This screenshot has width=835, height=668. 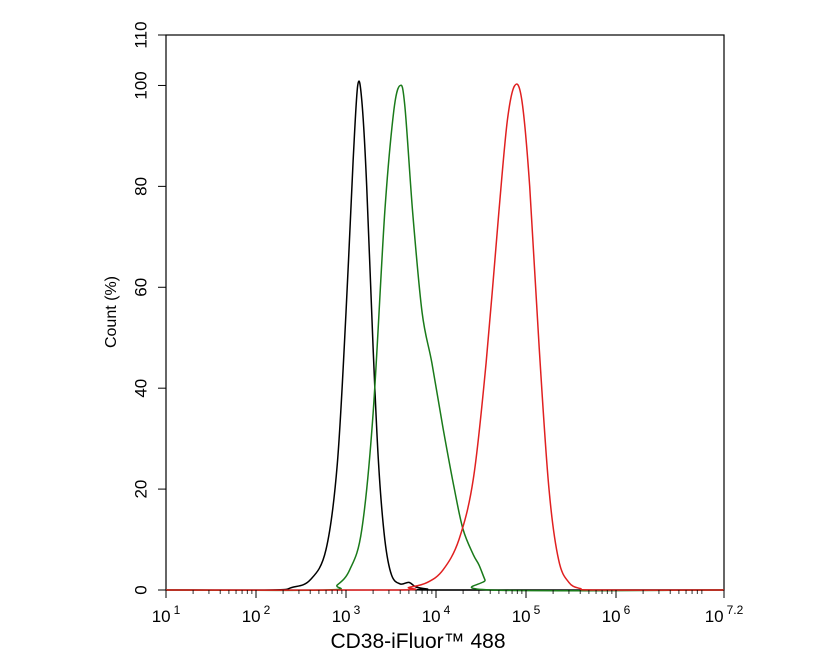 I want to click on y-tick-label: 40, so click(x=141, y=388).